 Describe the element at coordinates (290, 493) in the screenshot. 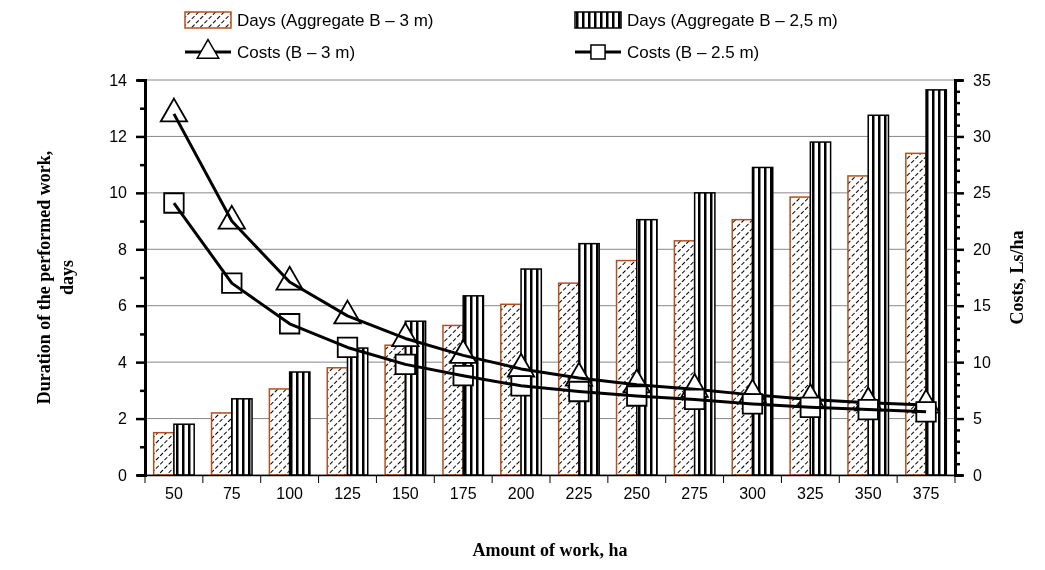

I see `x-tick-label: 100` at that location.